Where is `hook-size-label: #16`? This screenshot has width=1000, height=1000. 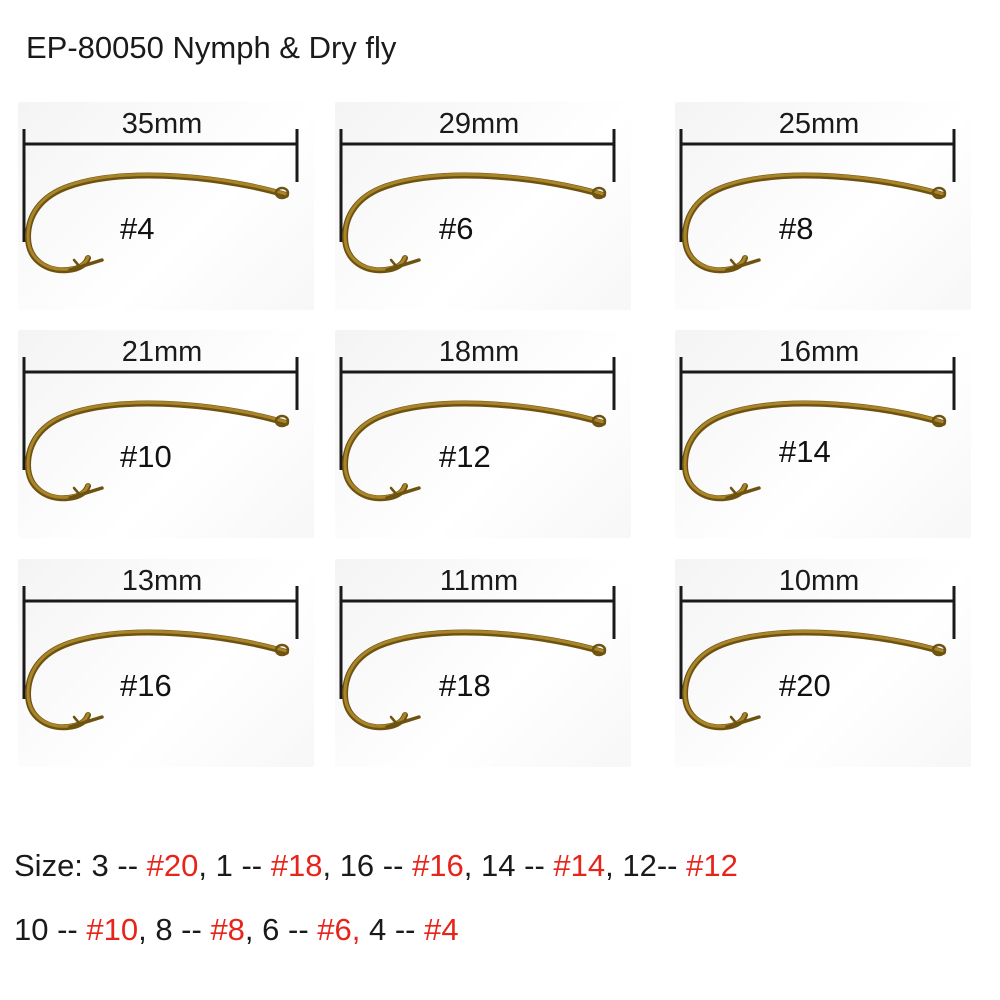 hook-size-label: #16 is located at coordinates (146, 685).